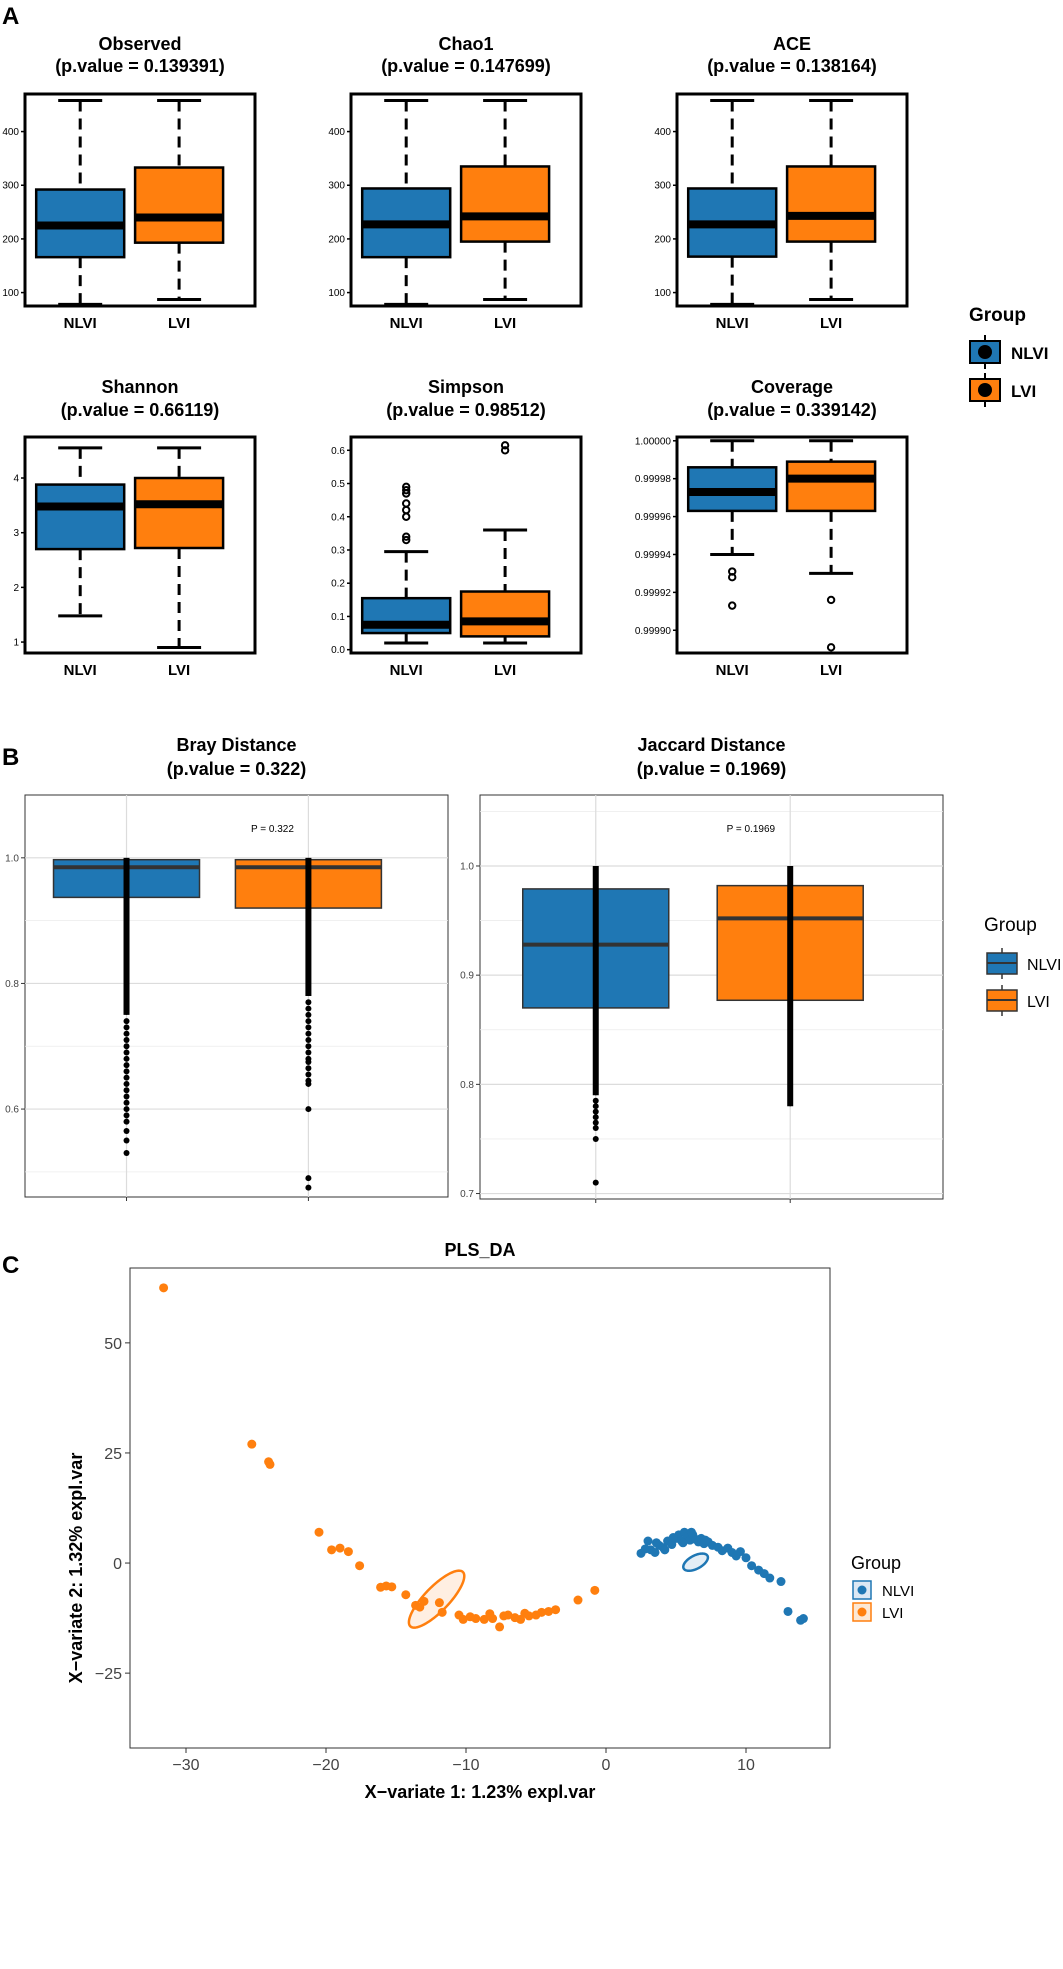 This screenshot has height=1969, width=1063. Describe the element at coordinates (831, 204) in the screenshot. I see `ace-lvi-box` at that location.